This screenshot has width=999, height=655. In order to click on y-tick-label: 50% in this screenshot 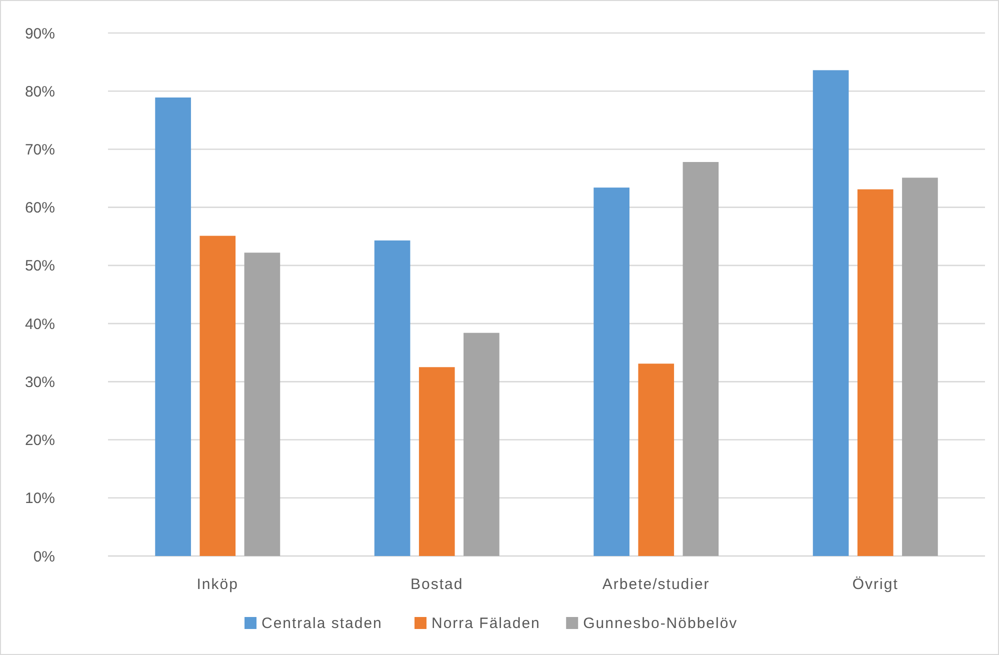, I will do `click(39, 266)`.